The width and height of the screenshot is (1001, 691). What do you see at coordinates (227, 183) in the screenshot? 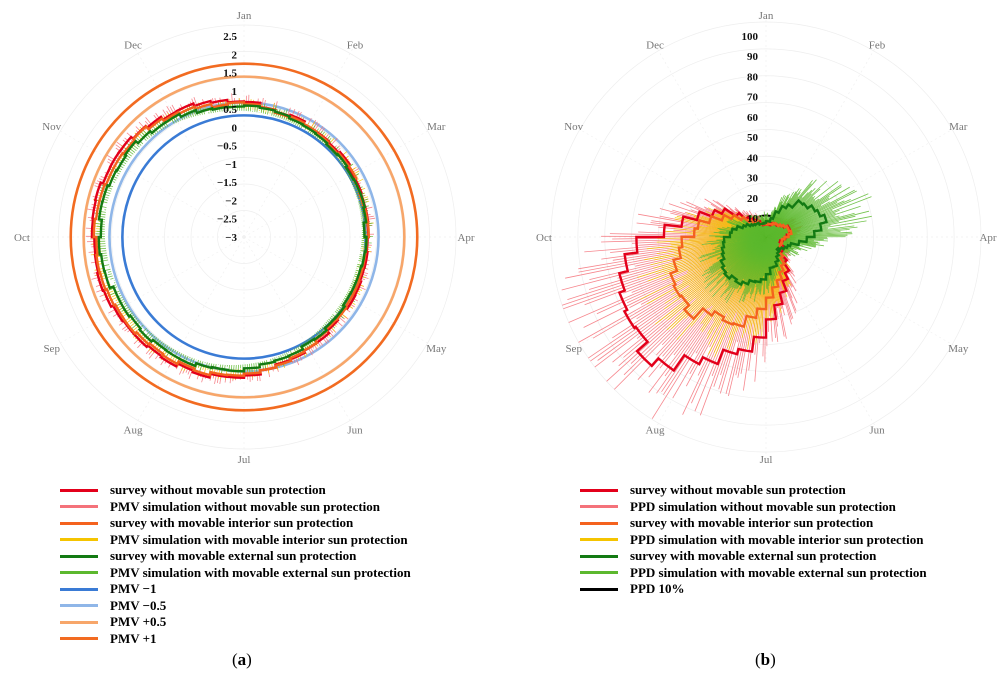
I see `radial-tick-label: −1.5` at bounding box center [227, 183].